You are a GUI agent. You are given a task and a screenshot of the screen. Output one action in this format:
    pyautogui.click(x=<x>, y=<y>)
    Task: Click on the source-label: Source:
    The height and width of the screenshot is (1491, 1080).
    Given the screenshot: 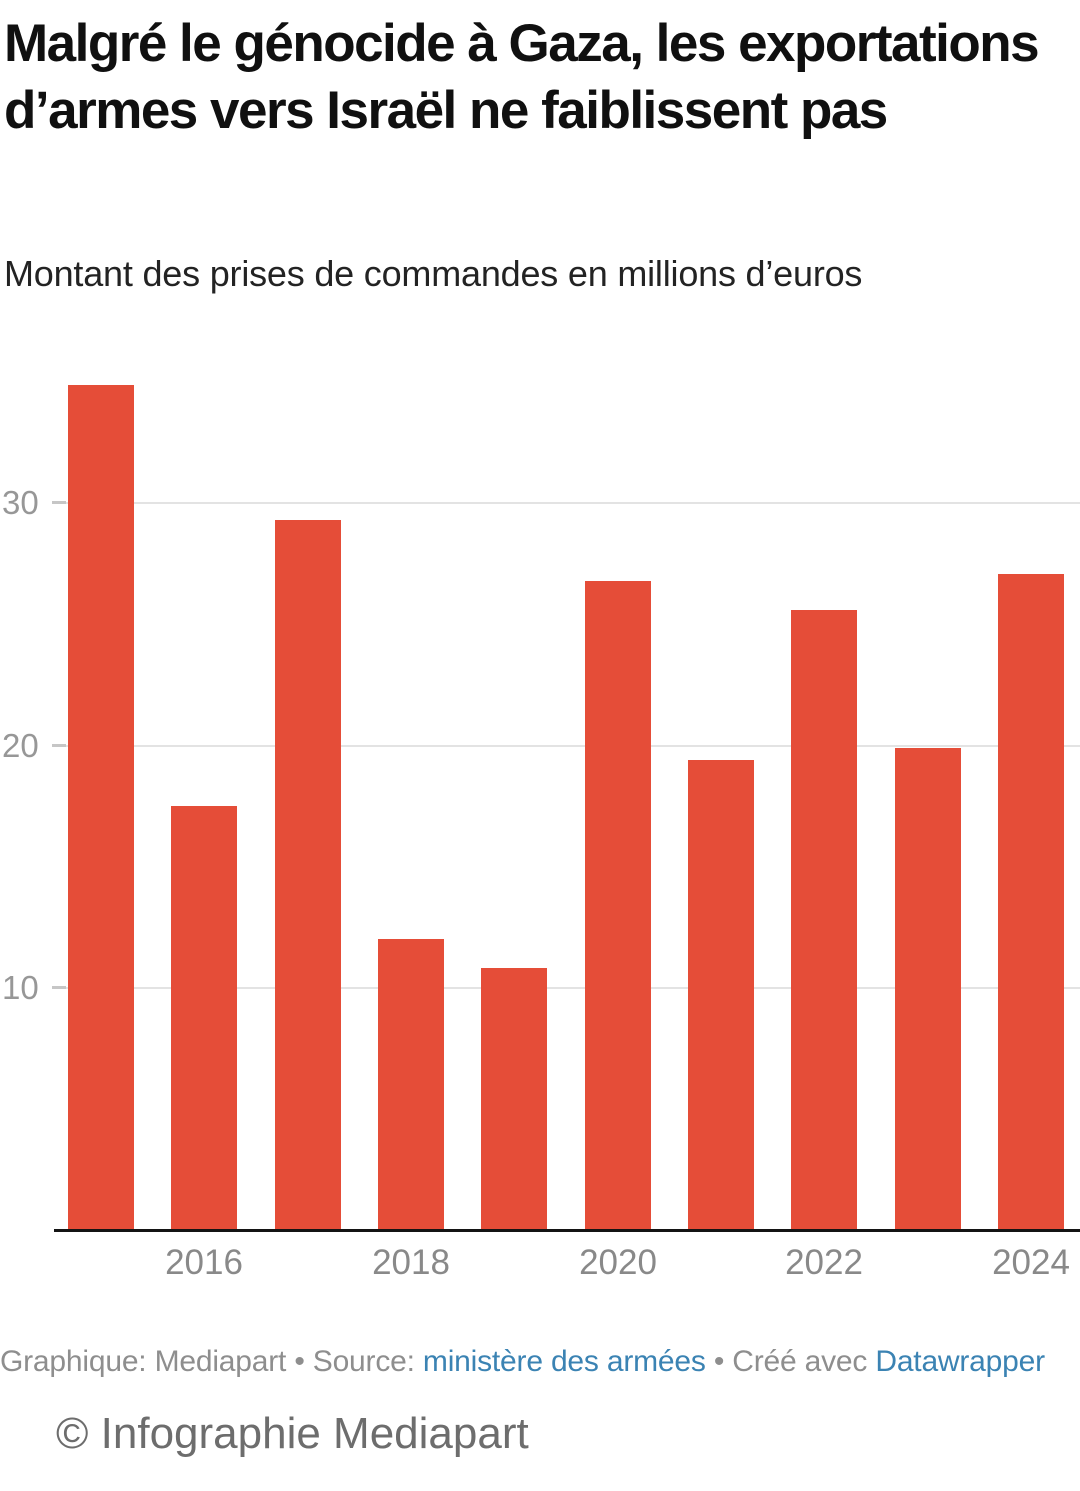 What is the action you would take?
    pyautogui.click(x=363, y=1361)
    